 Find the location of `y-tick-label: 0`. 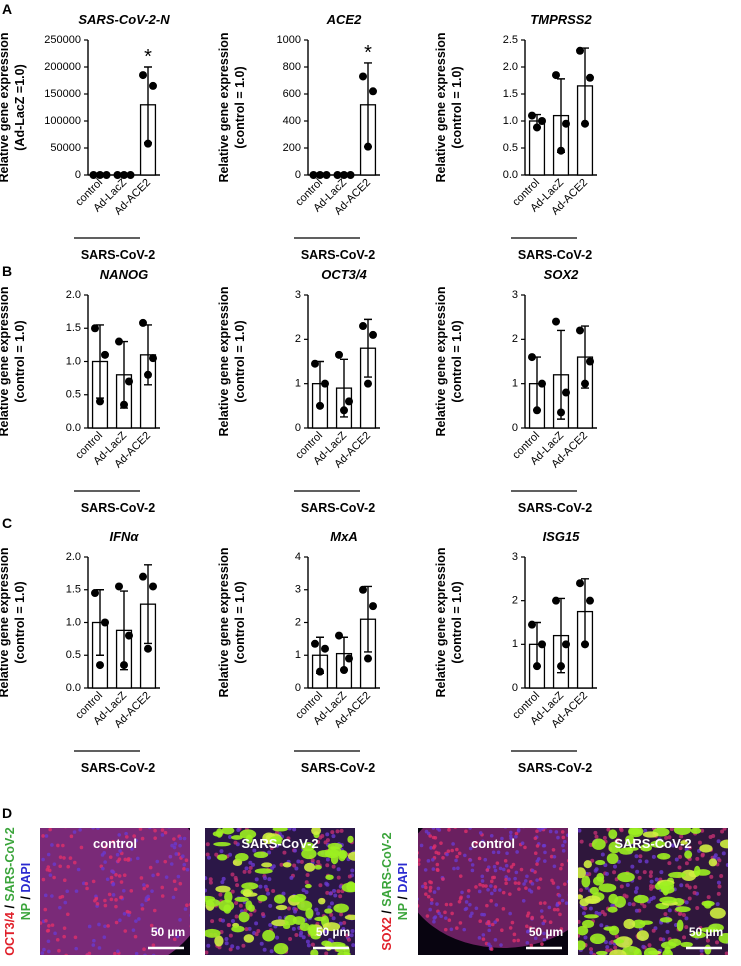

y-tick-label: 0 is located at coordinates (515, 428).